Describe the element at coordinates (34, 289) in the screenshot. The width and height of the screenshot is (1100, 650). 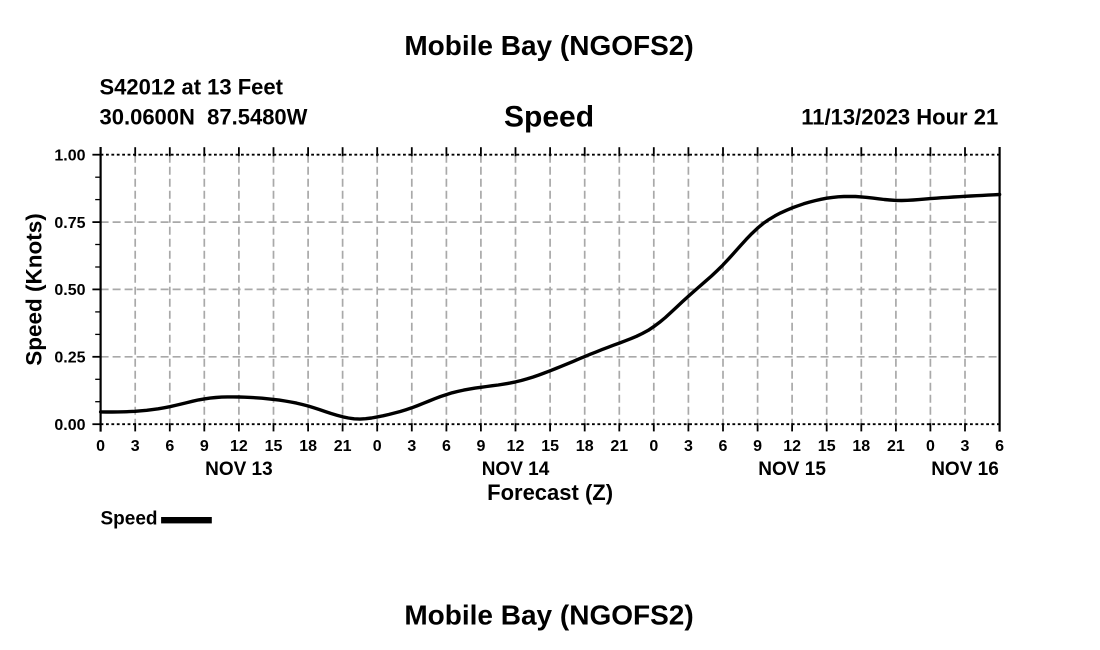
I see `svg-text: Speed (Knots)` at that location.